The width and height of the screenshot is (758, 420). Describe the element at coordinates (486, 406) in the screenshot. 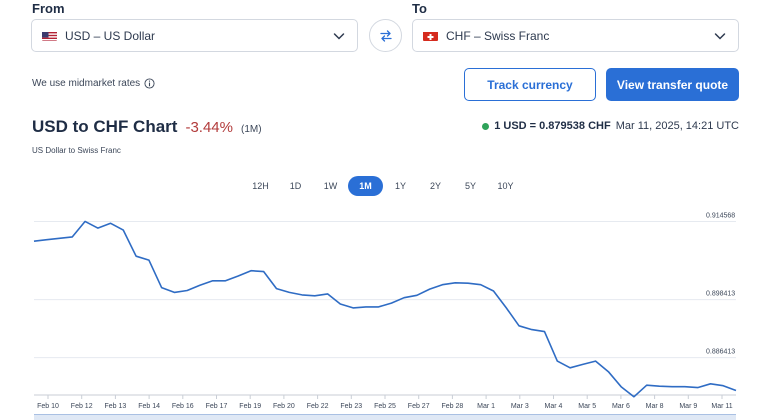

I see `x-tick-label: Mar 1` at that location.